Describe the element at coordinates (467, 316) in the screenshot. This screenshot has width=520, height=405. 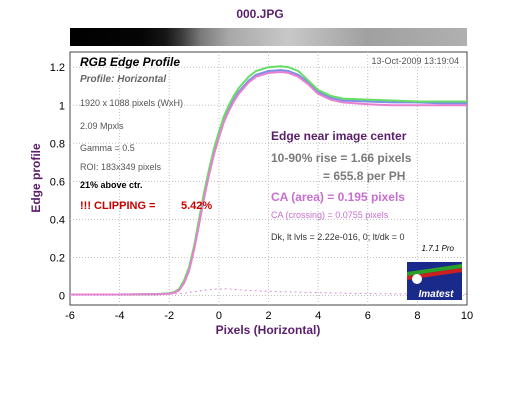
I see `x-tick-label: 10` at that location.